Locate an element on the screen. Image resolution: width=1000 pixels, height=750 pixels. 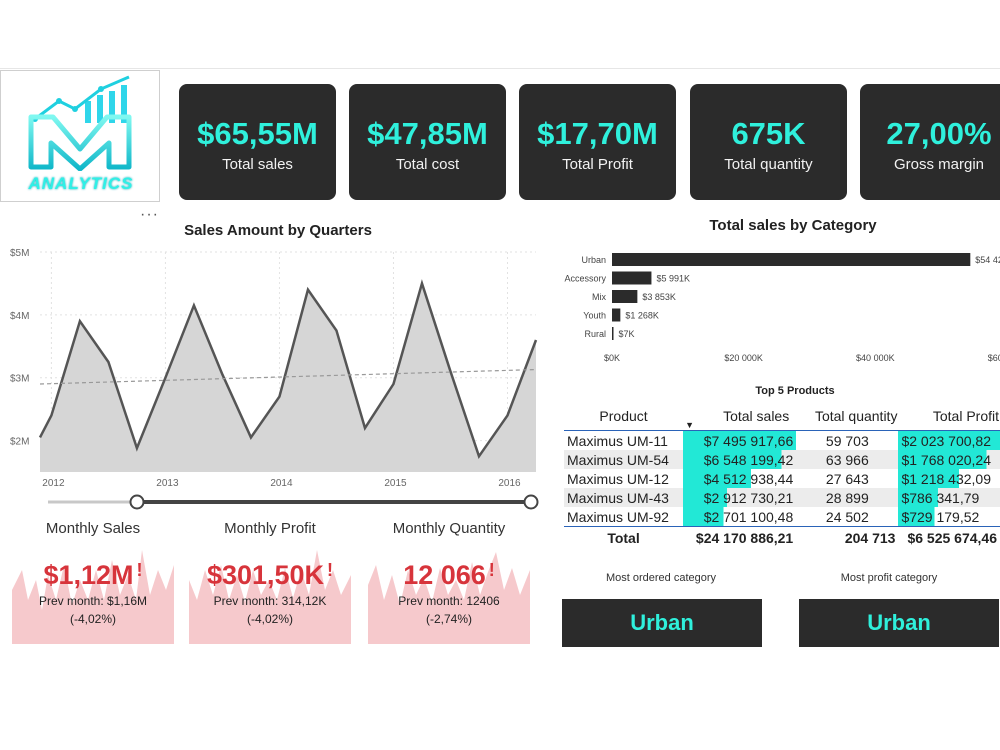
top5-title: Top 5 Products is located at coordinates (795, 391).